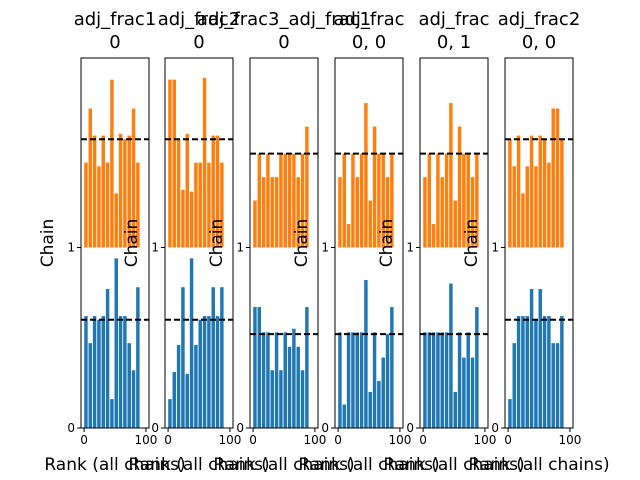 The image size is (640, 480). Describe the element at coordinates (454, 42) in the screenshot. I see `panel-title-line-2: 0, 1` at that location.